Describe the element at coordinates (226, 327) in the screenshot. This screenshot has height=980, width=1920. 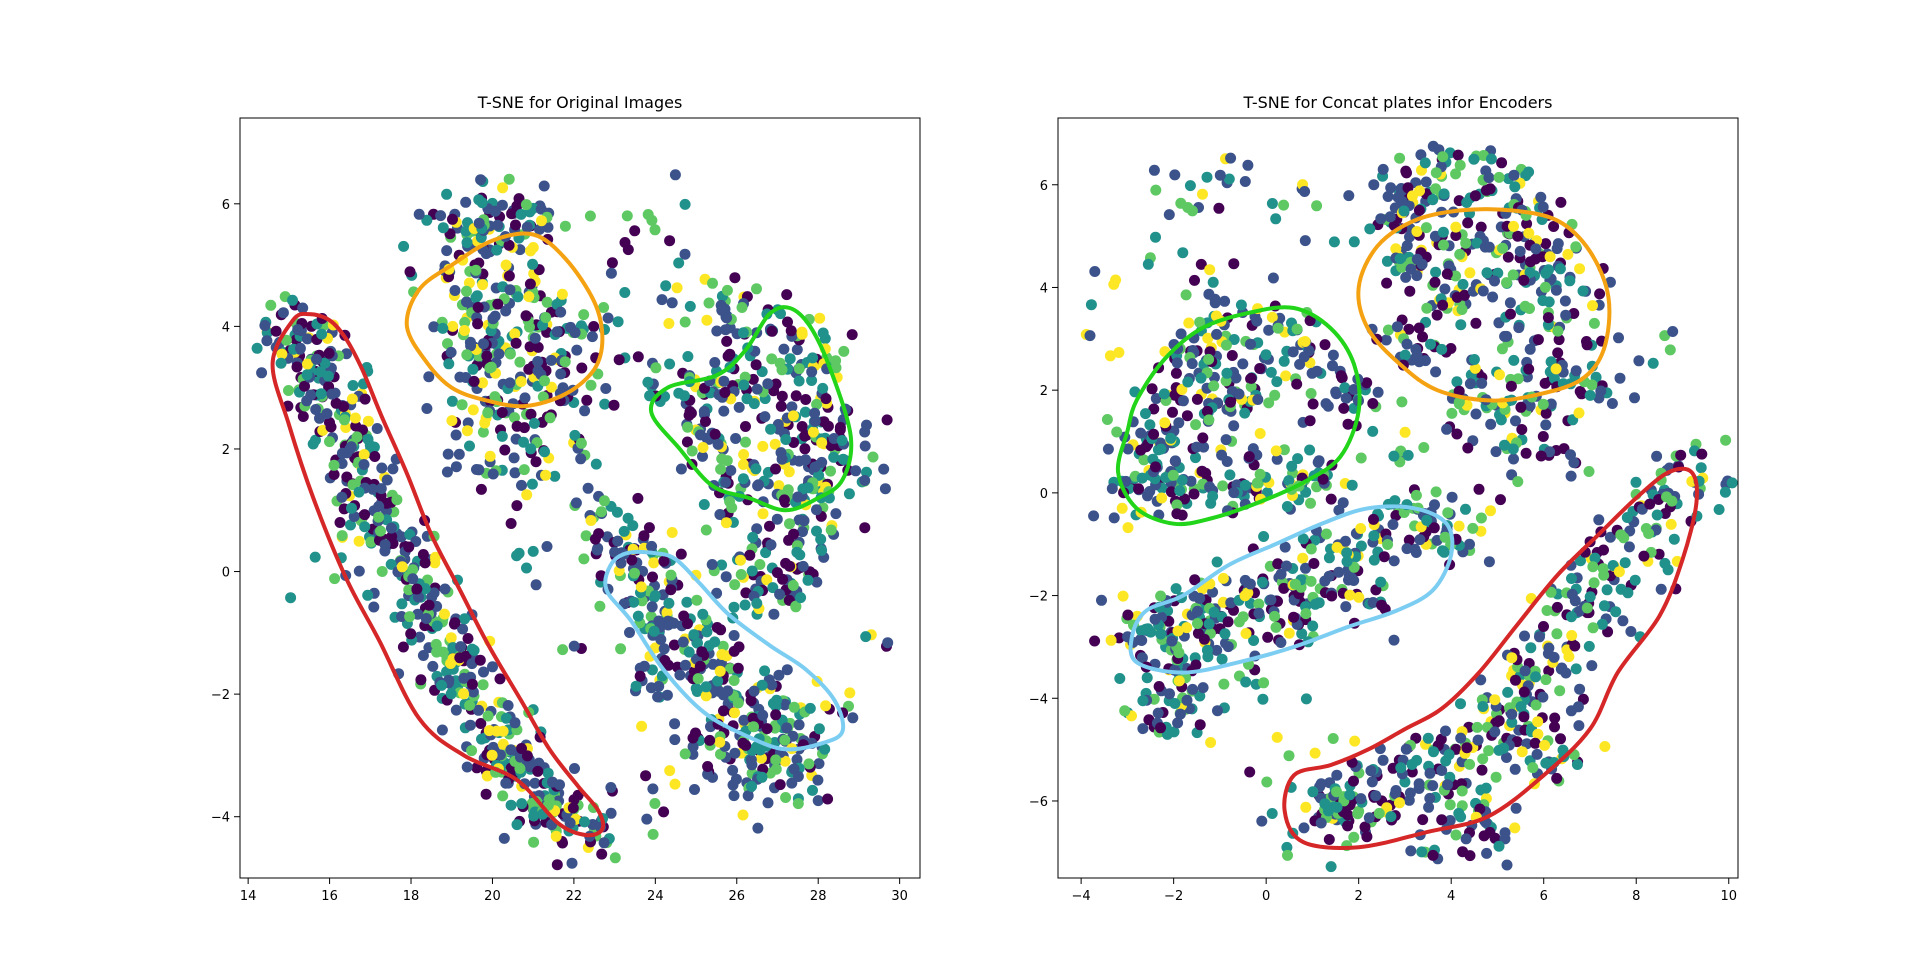
I see `left-y-tick-label: 4` at that location.